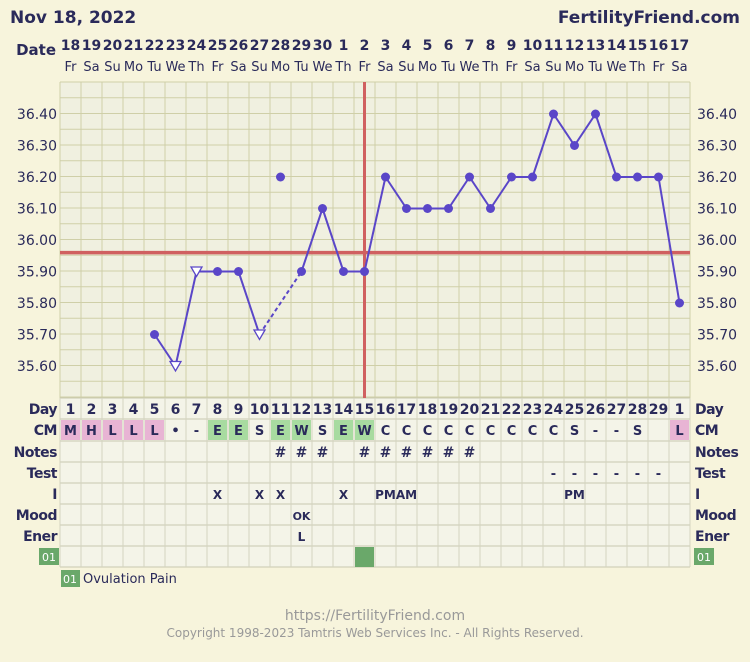 This screenshot has width=750, height=662. I want to click on legend-ov-pain-code: 01, so click(70, 579).